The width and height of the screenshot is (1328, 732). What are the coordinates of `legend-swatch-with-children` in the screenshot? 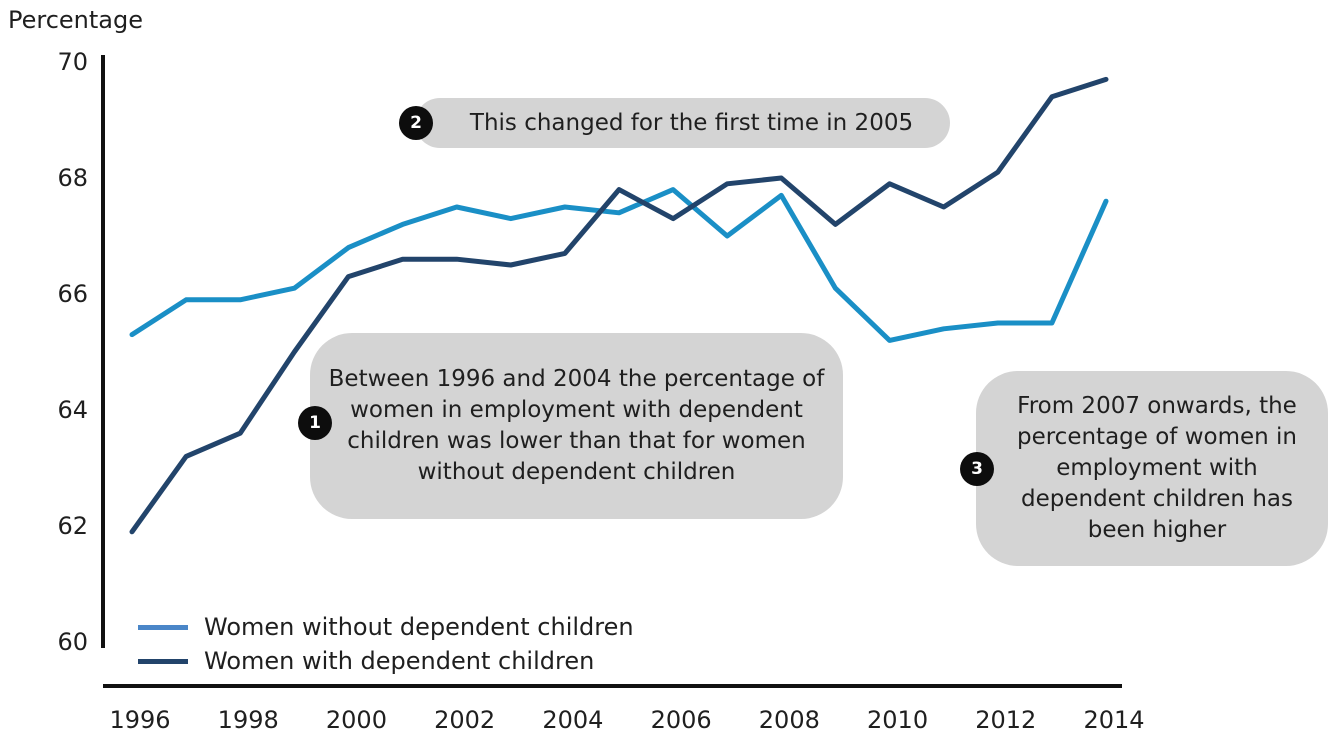 It's located at (163, 661).